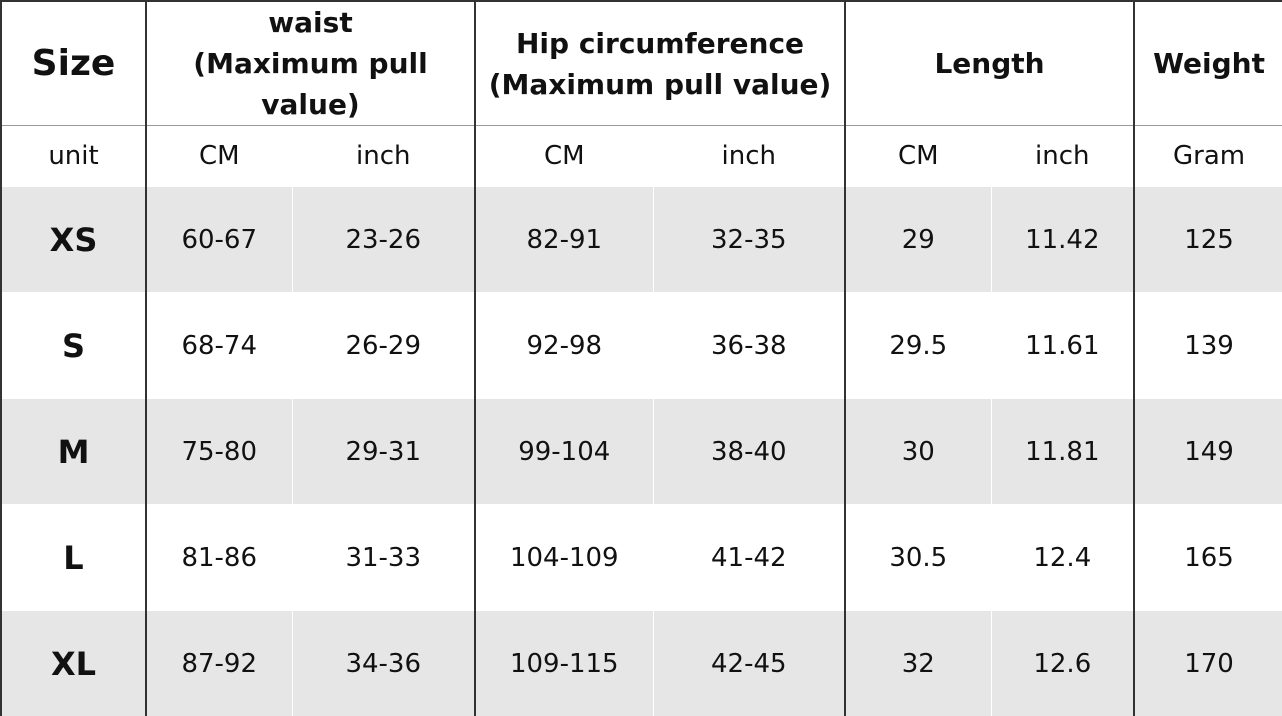 The height and width of the screenshot is (716, 1282). What do you see at coordinates (749, 452) in the screenshot?
I see `size-value: 38-40` at bounding box center [749, 452].